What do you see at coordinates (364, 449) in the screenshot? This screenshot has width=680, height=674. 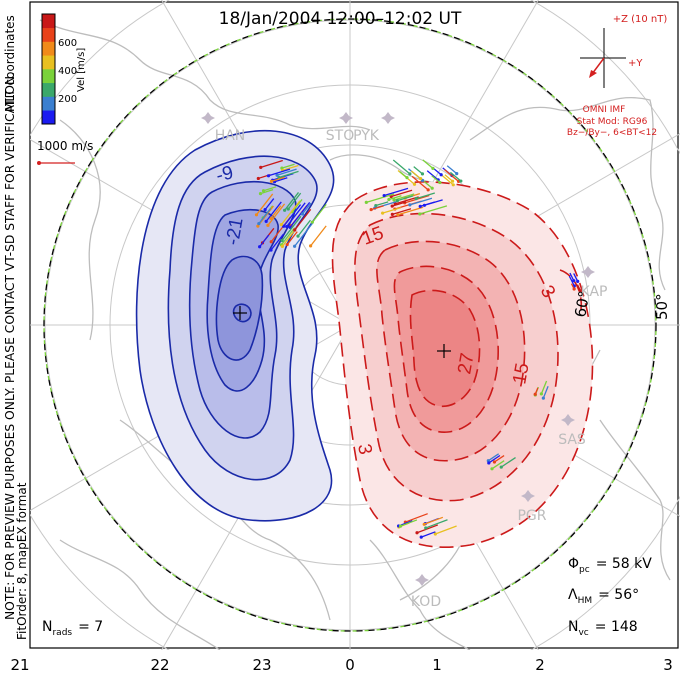 I see `contour-label-pos-3-bottom: 3` at bounding box center [364, 449].